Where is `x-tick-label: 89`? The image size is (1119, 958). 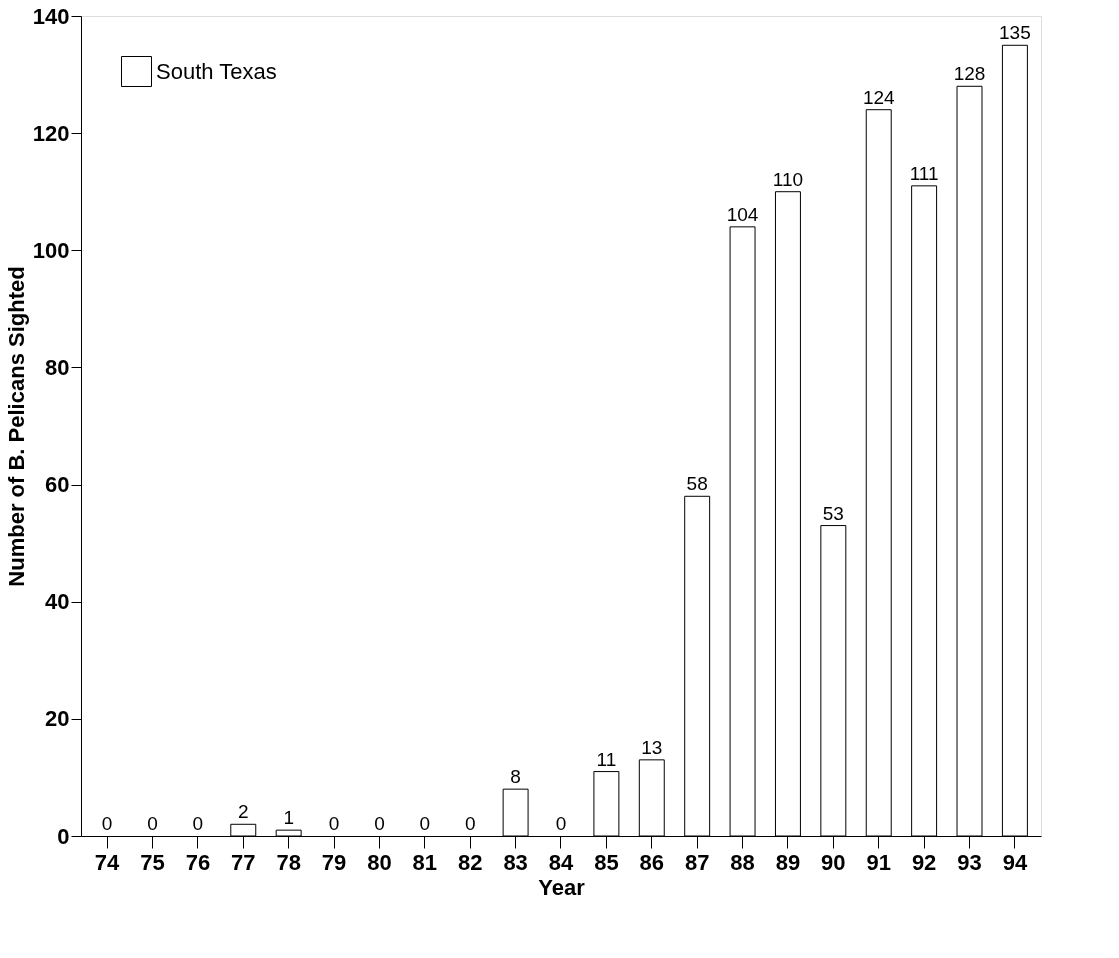 x-tick-label: 89 is located at coordinates (788, 862).